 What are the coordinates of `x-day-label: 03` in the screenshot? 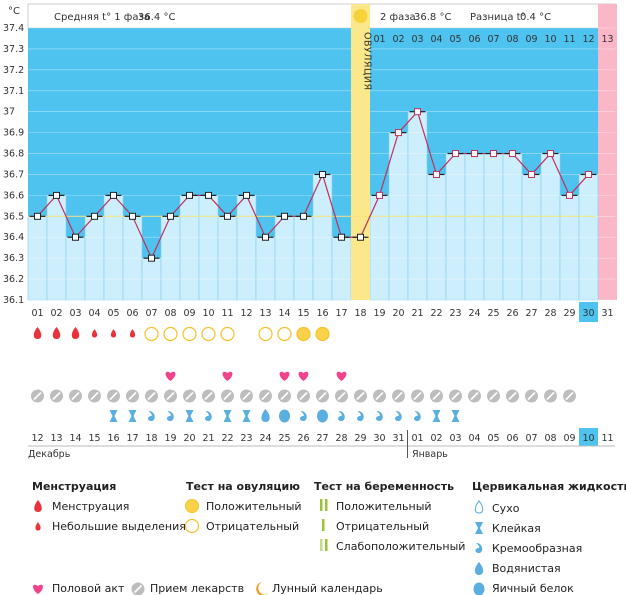 It's located at (75, 313).